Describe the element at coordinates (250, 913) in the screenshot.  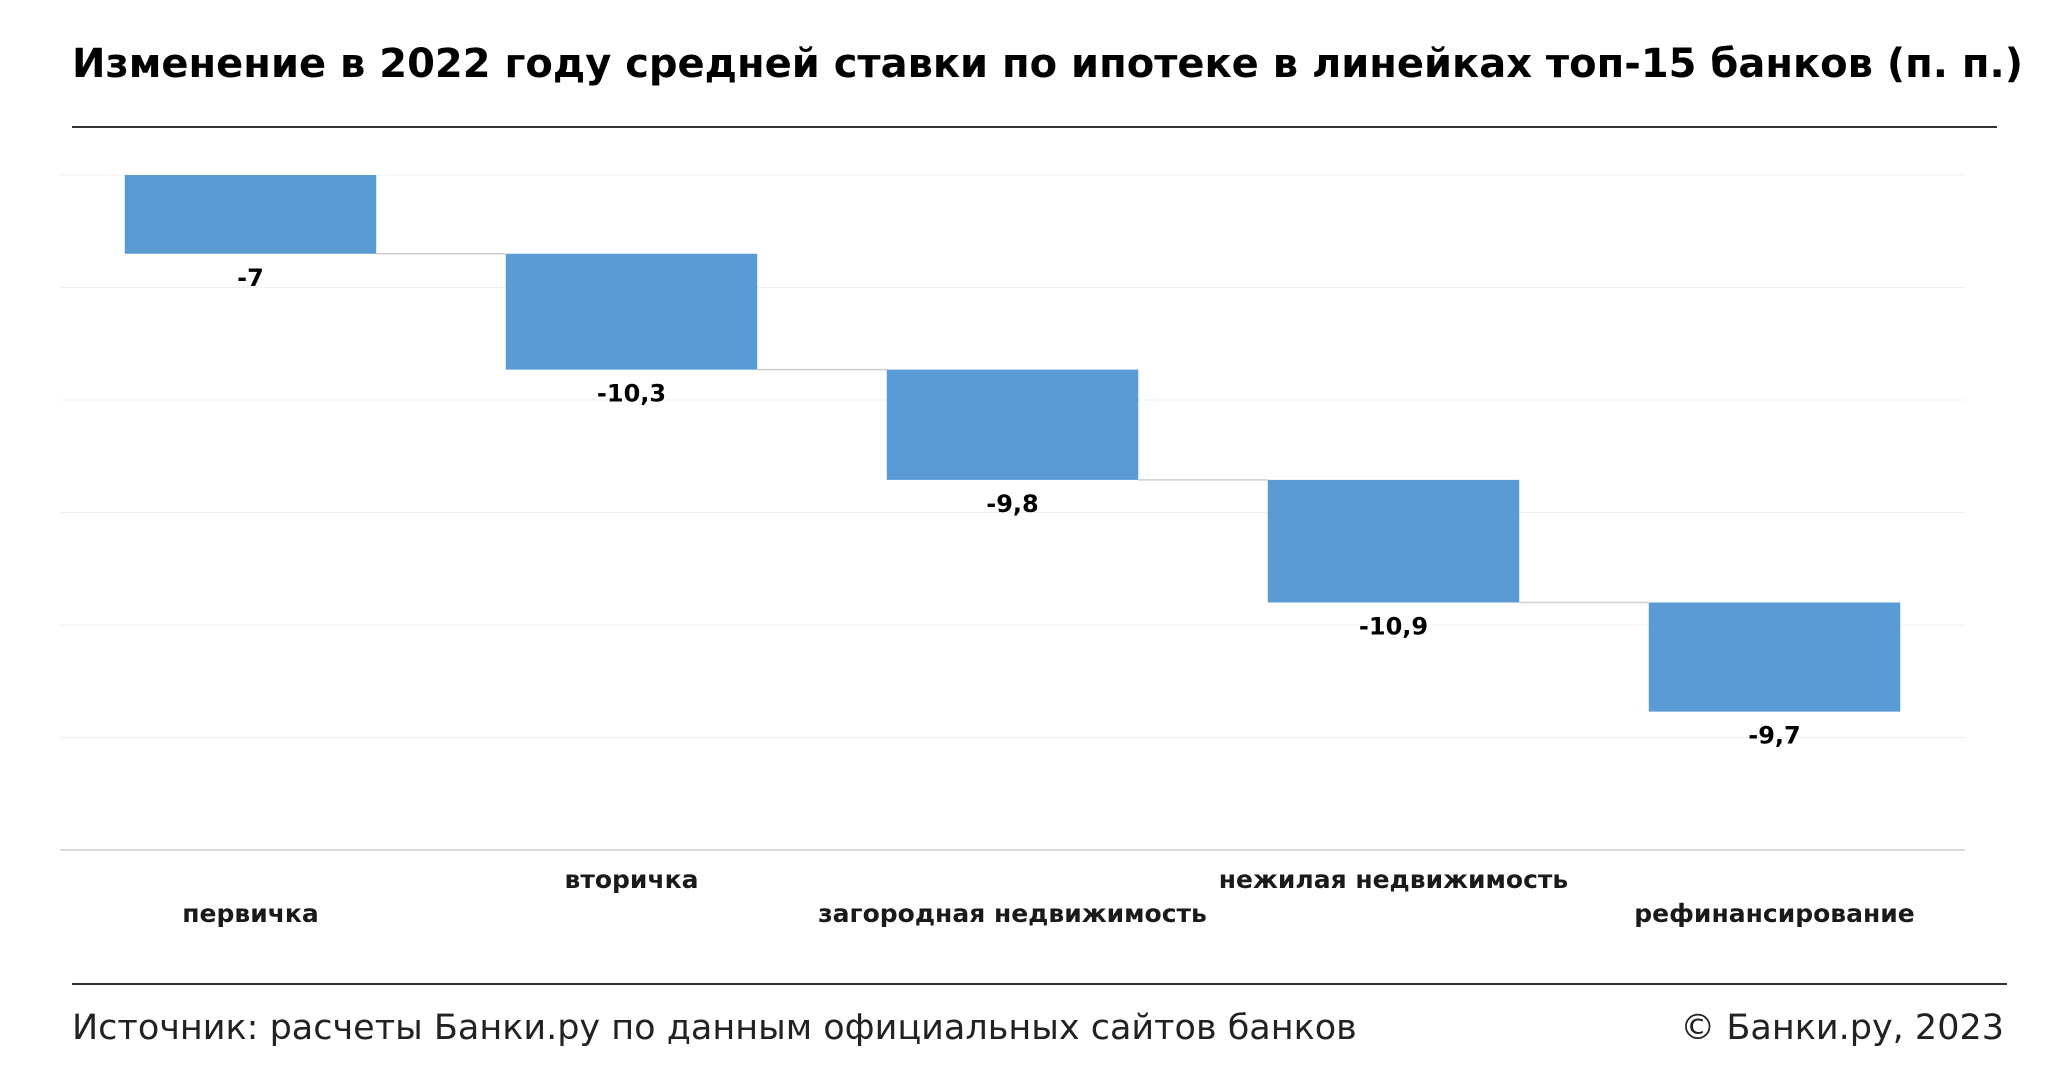
I see `category-label: первичка` at that location.